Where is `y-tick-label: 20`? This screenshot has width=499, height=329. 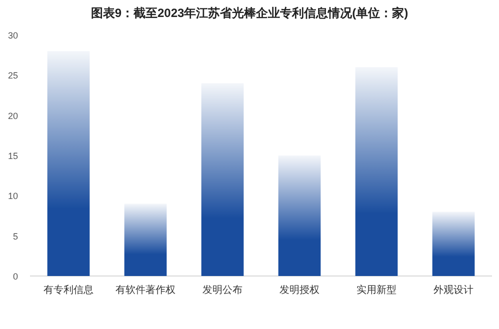
y-tick-label: 20 is located at coordinates (13, 115).